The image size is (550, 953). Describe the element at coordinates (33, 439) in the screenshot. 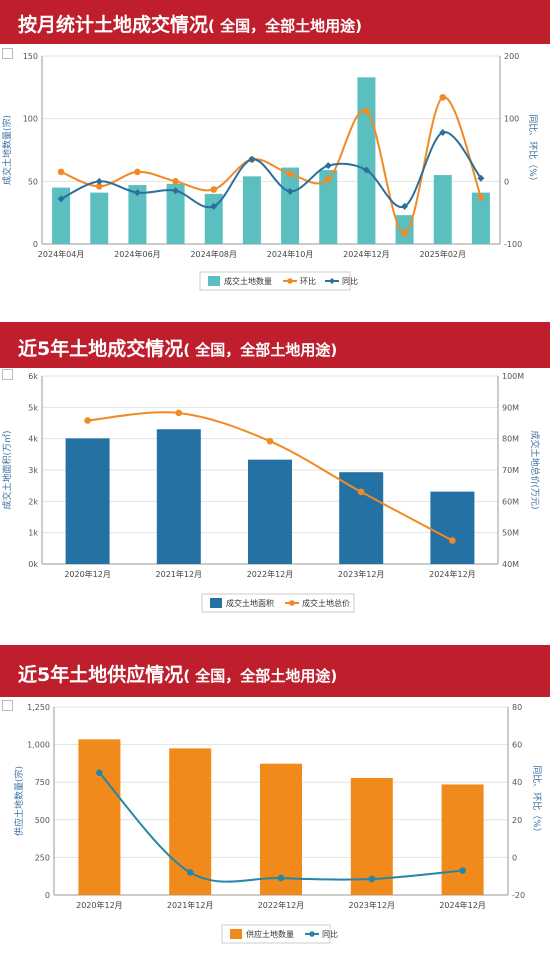

I see `y-tick-label: 4k` at that location.